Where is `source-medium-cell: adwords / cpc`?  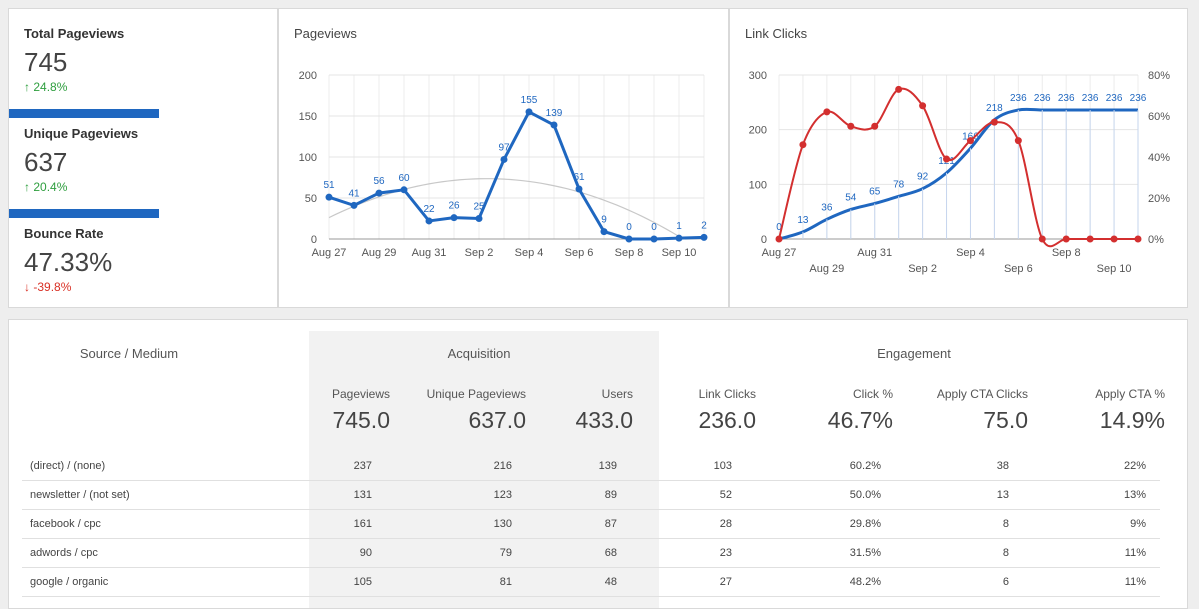 source-medium-cell: adwords / cpc is located at coordinates (64, 553).